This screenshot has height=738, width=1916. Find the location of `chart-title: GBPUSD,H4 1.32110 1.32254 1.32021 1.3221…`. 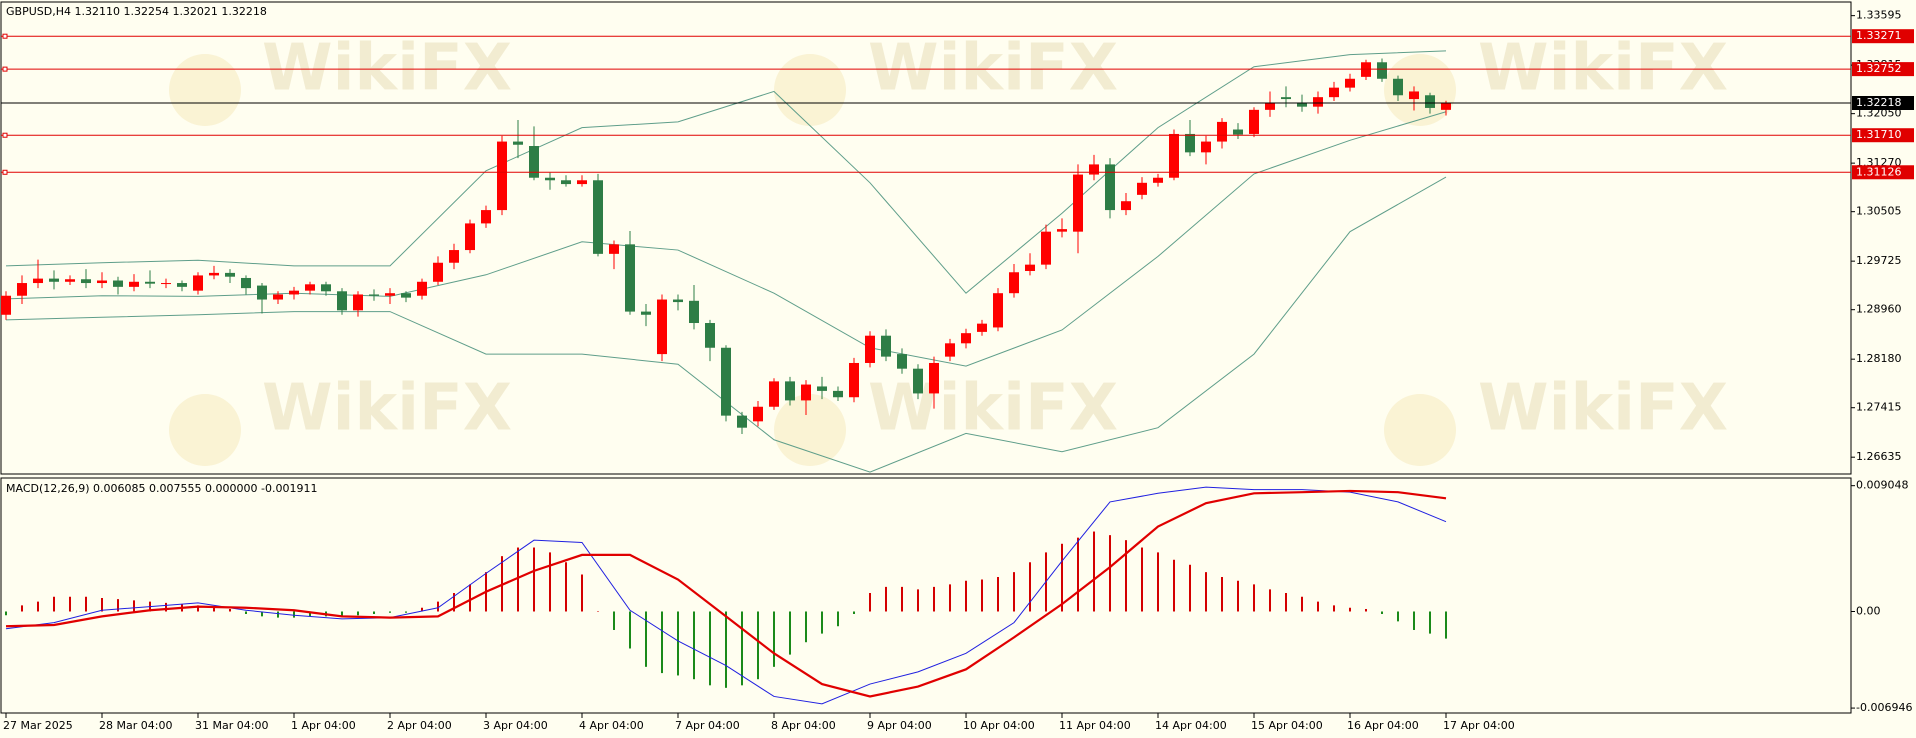

chart-title: GBPUSD,H4 1.32110 1.32254 1.32021 1.3221… is located at coordinates (136, 11).